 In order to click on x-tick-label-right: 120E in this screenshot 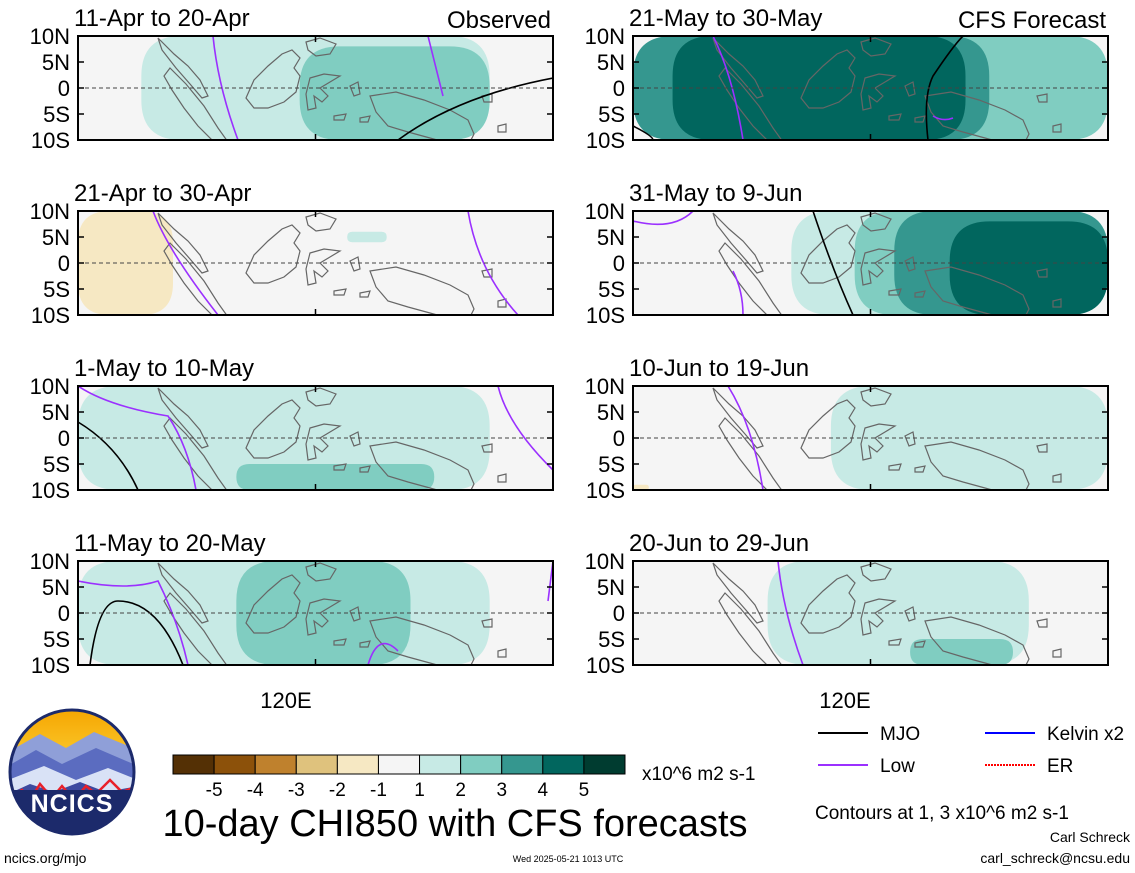, I will do `click(844, 700)`.